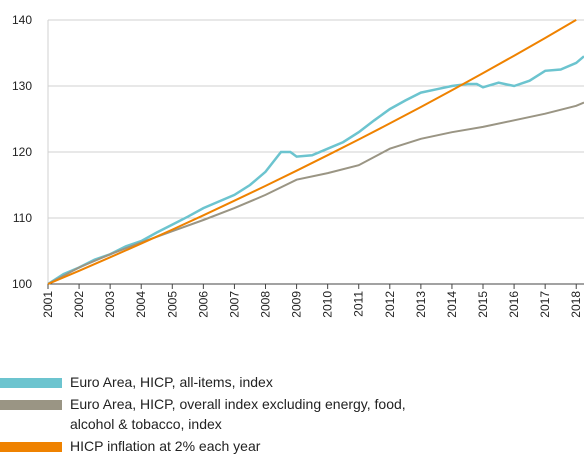 Image resolution: width=584 pixels, height=466 pixels. Describe the element at coordinates (452, 304) in the screenshot. I see `x-tick-label: 2014` at that location.